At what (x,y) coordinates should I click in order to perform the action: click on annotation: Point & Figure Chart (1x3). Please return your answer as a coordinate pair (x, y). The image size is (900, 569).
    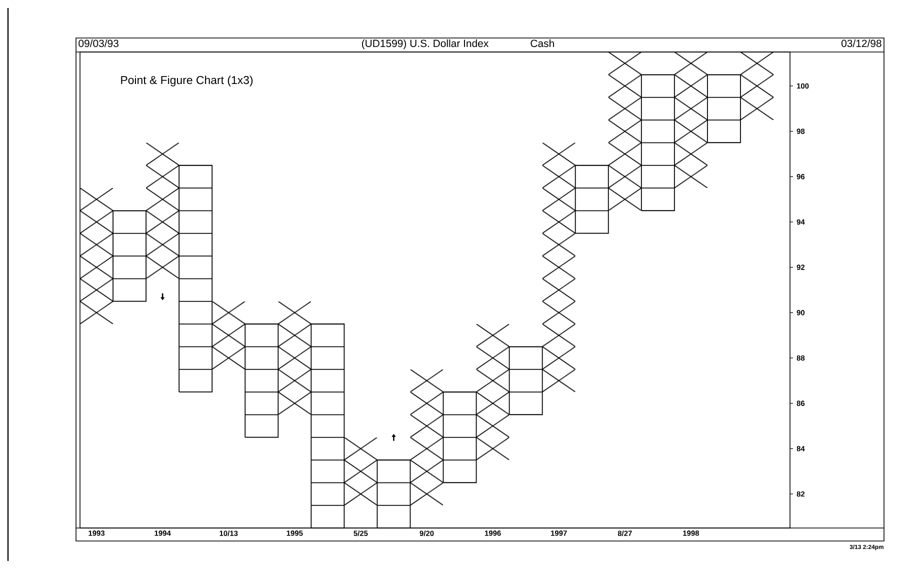
    Looking at the image, I should click on (187, 81).